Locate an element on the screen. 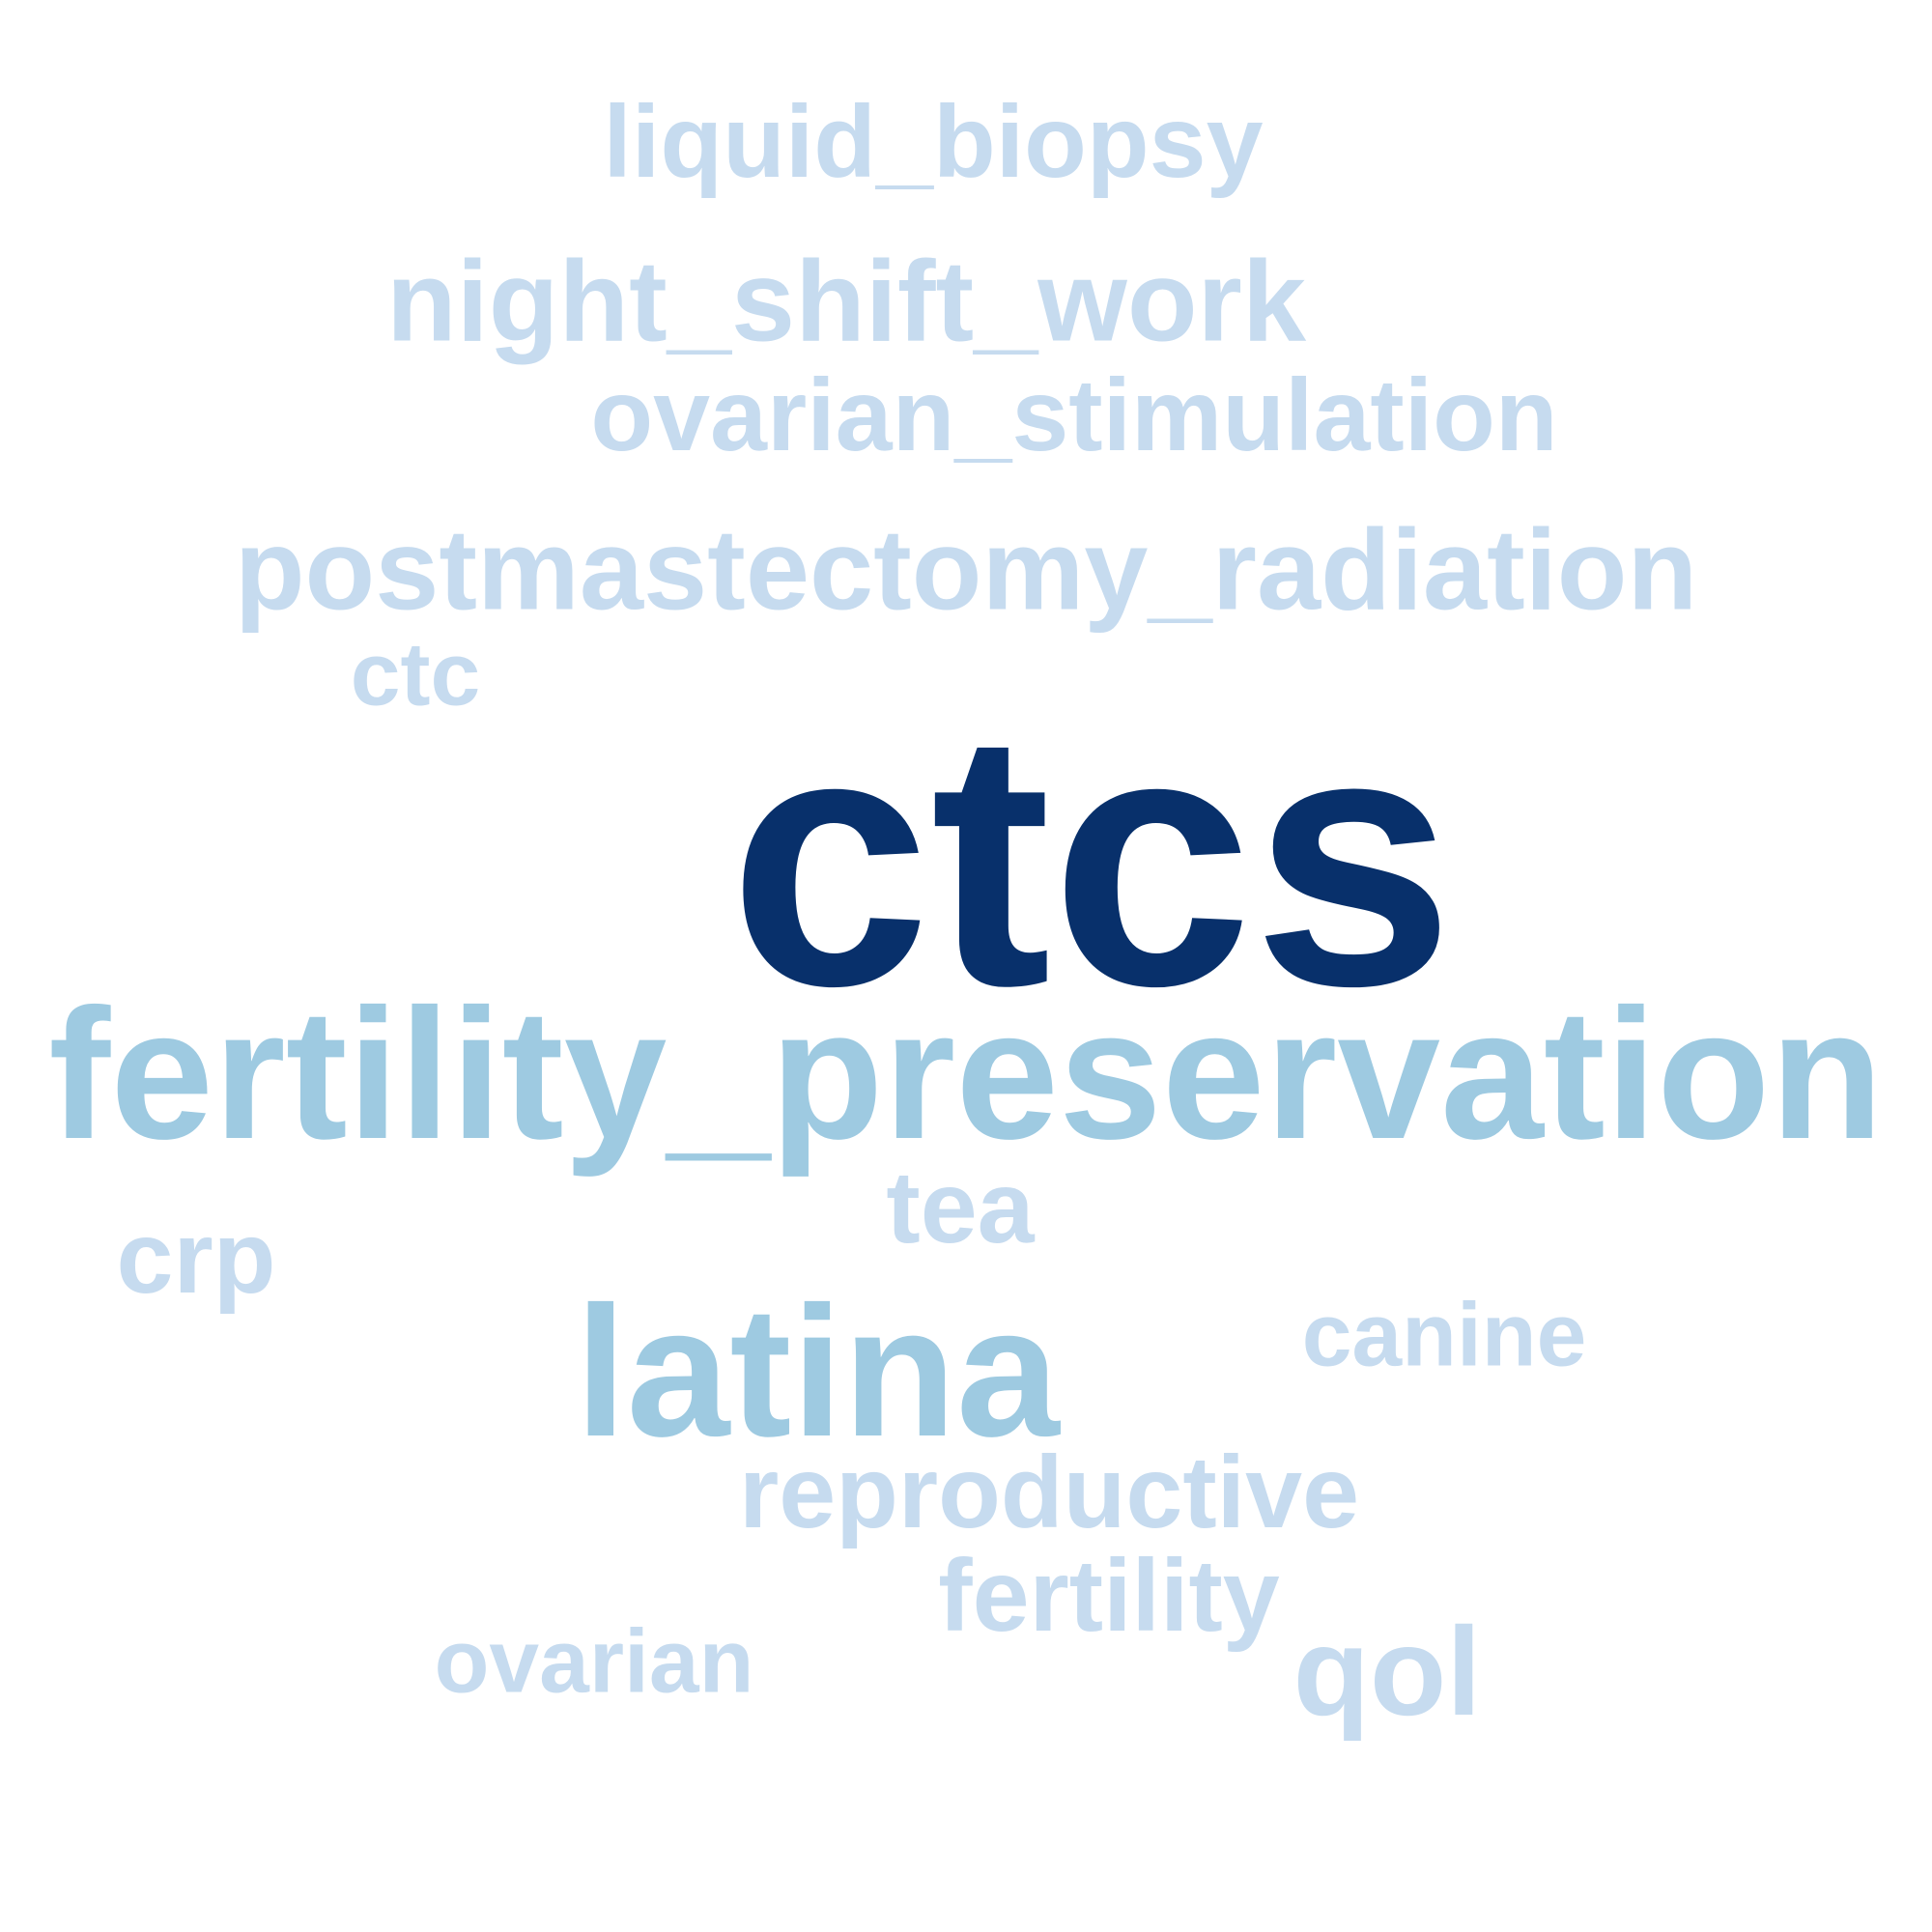 The width and height of the screenshot is (1932, 1932). word-latina: latina is located at coordinates (817, 1371).